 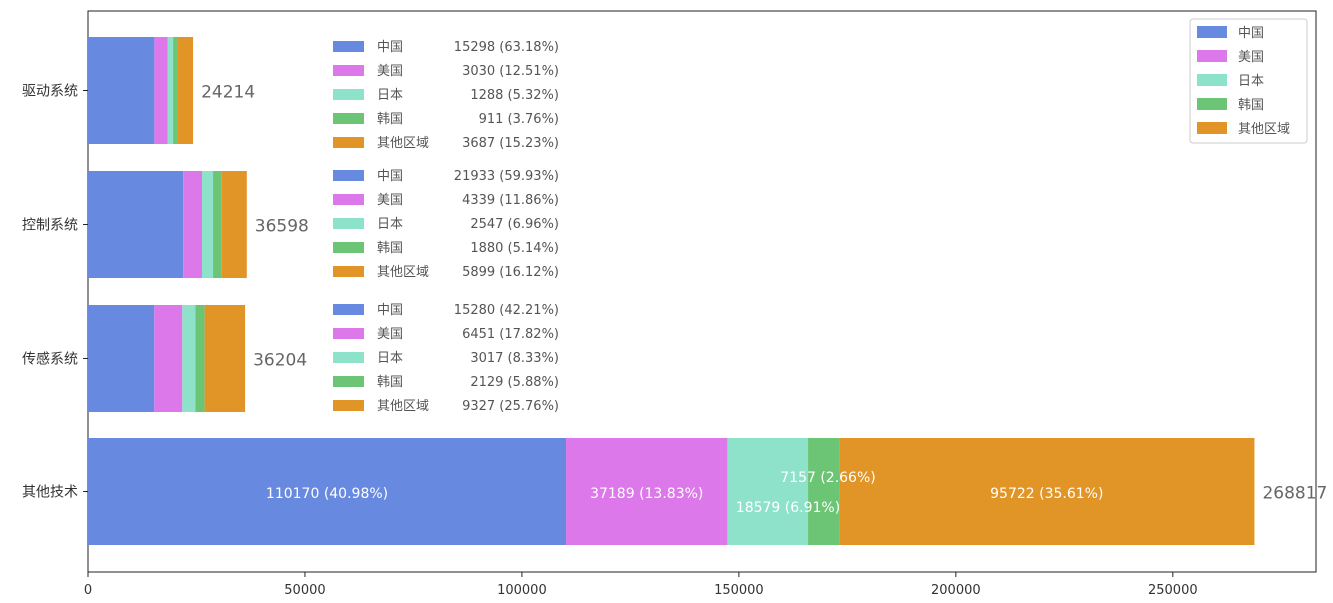 What do you see at coordinates (1251, 105) in the screenshot?
I see `legend-label: 韩国` at bounding box center [1251, 105].